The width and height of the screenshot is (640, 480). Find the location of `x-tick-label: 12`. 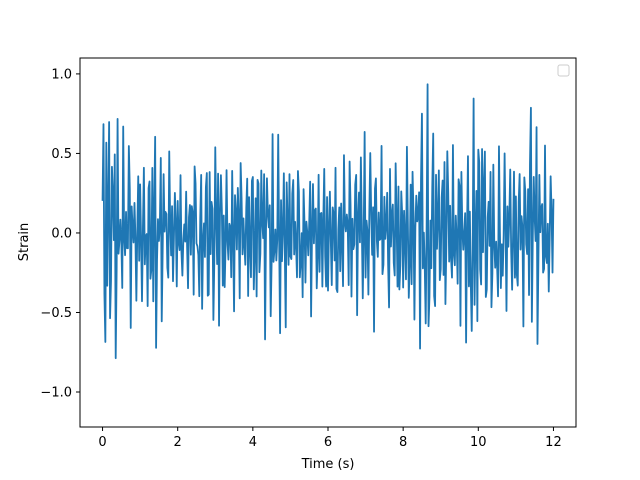

x-tick-label: 12 is located at coordinates (553, 442).